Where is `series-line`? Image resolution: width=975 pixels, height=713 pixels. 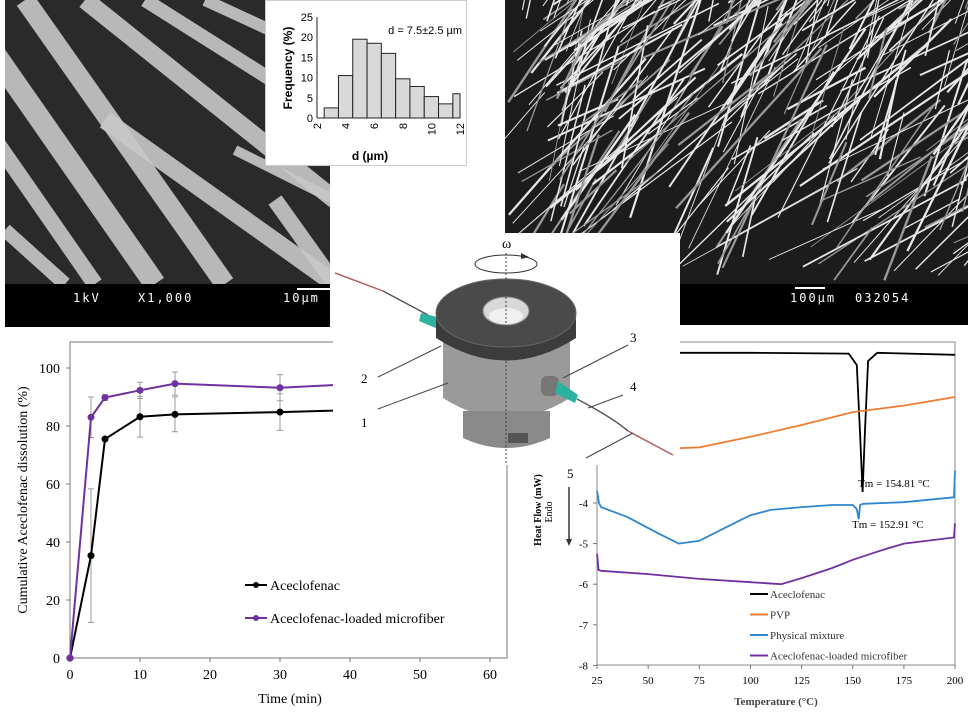 series-line is located at coordinates (776, 507).